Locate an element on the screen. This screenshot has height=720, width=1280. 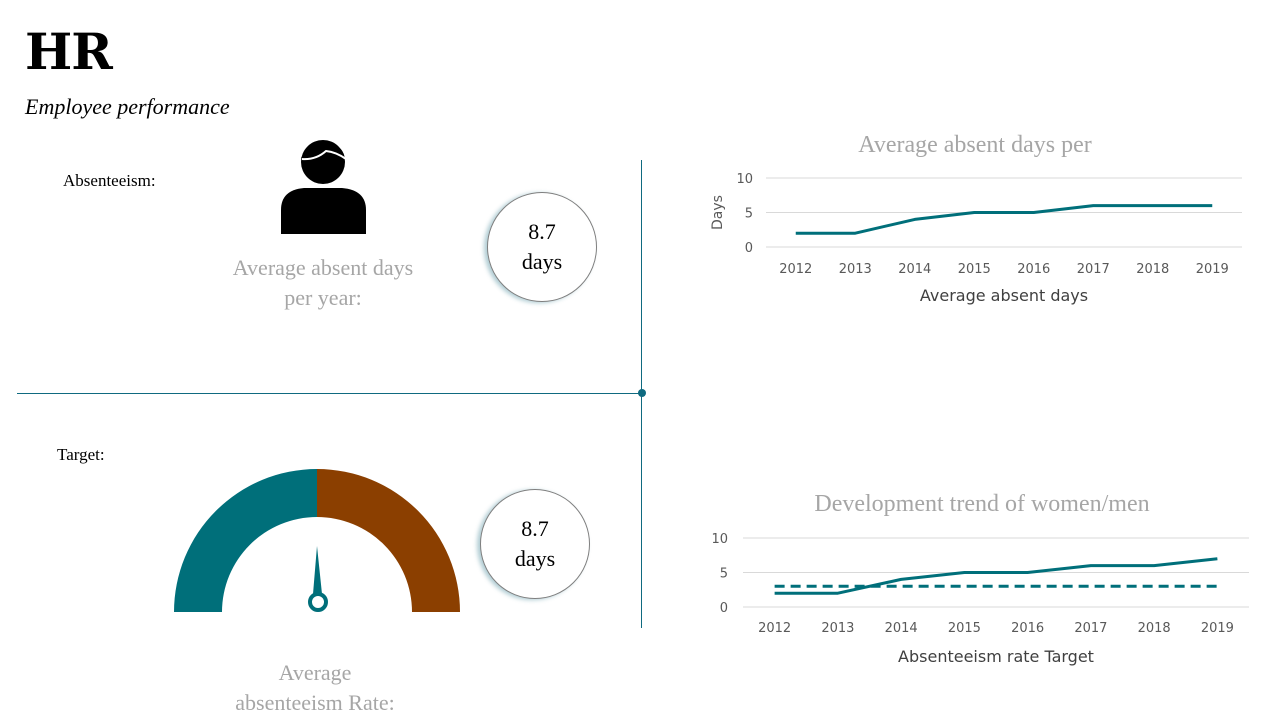
gauge-segment-remaining is located at coordinates (388, 540).